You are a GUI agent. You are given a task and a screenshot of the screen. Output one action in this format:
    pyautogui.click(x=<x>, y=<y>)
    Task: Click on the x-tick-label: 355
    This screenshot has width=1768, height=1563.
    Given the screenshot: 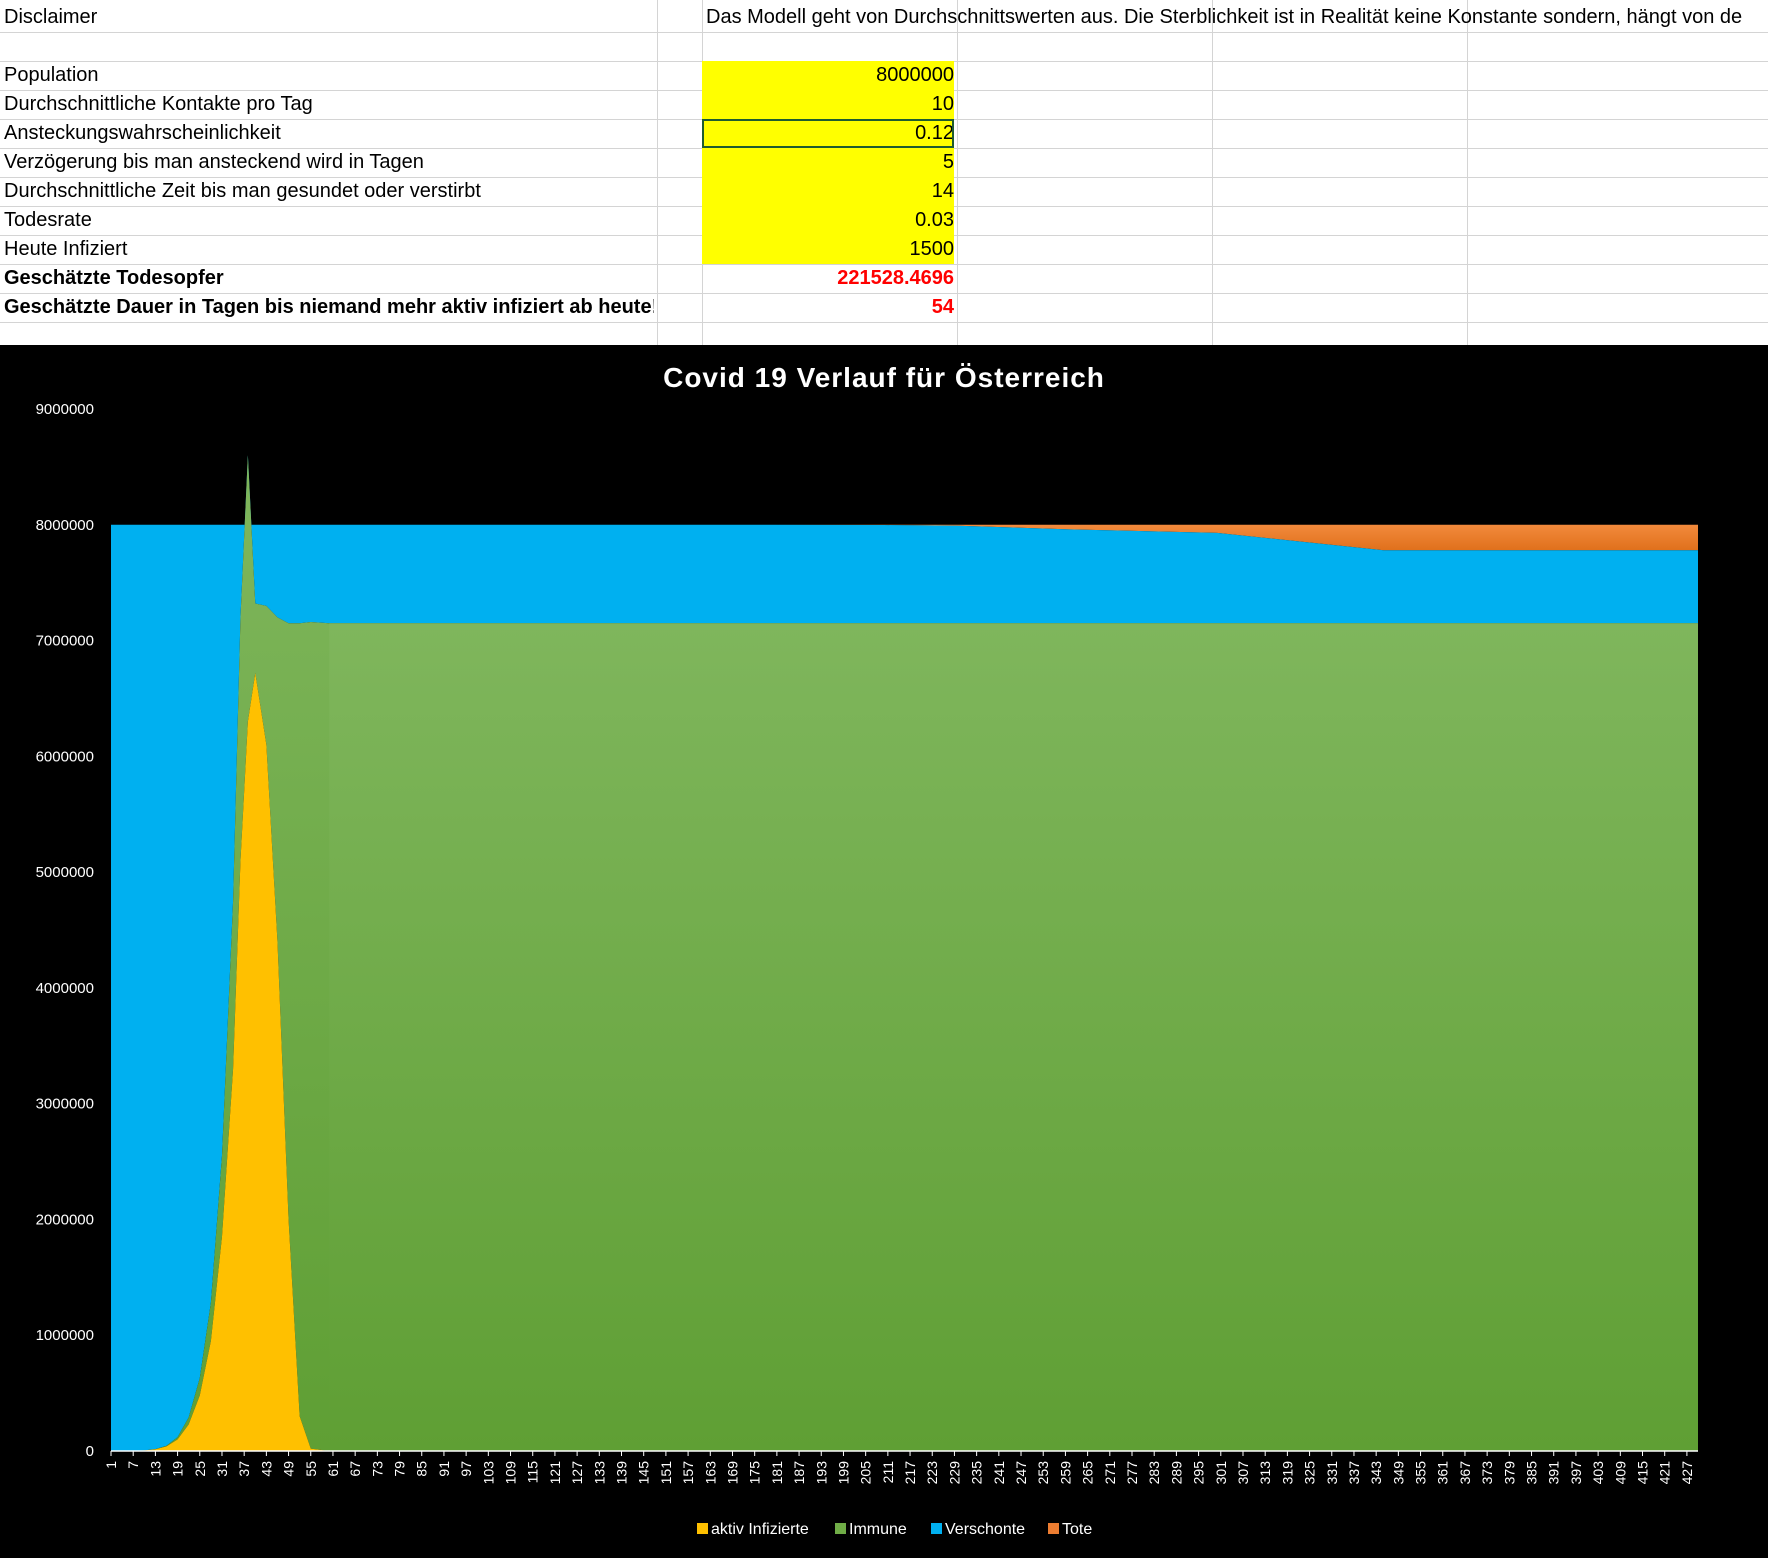 What is the action you would take?
    pyautogui.click(x=1421, y=1473)
    